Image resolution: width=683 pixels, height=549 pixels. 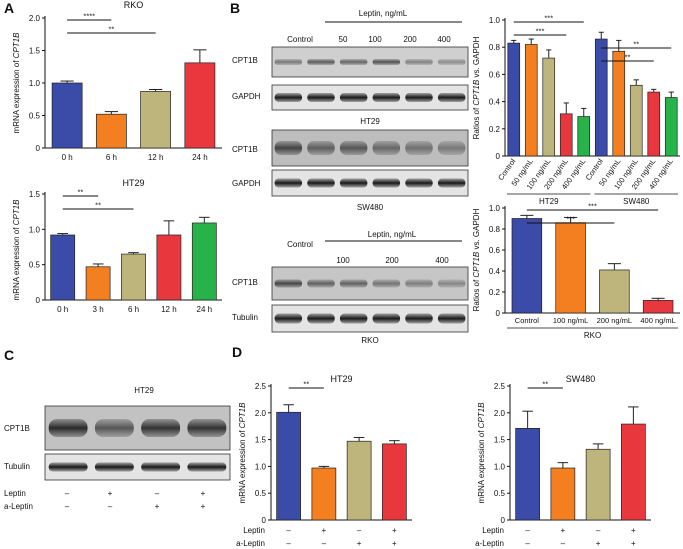 I want to click on leptin-row-label: Leptin, so click(x=254, y=530).